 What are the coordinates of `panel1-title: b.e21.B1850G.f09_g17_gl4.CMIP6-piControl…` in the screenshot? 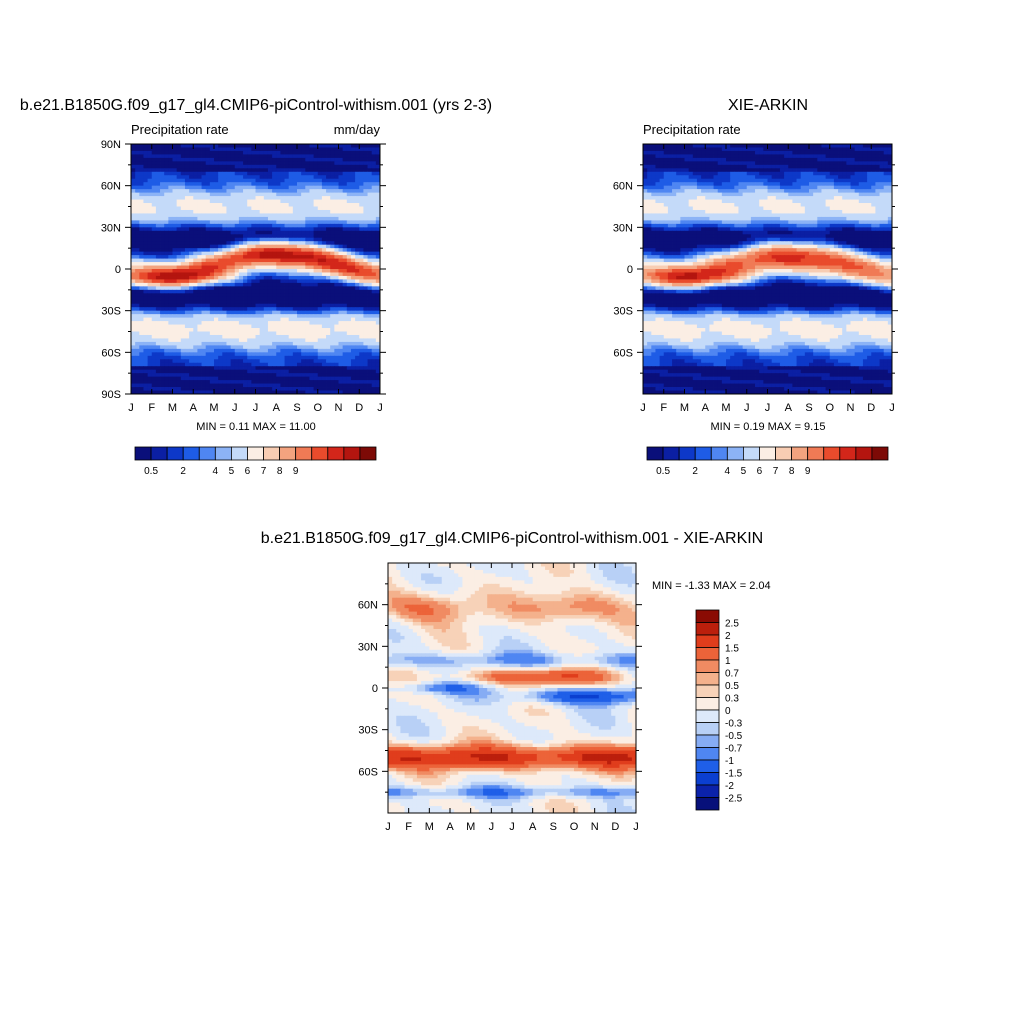 It's located at (256, 105).